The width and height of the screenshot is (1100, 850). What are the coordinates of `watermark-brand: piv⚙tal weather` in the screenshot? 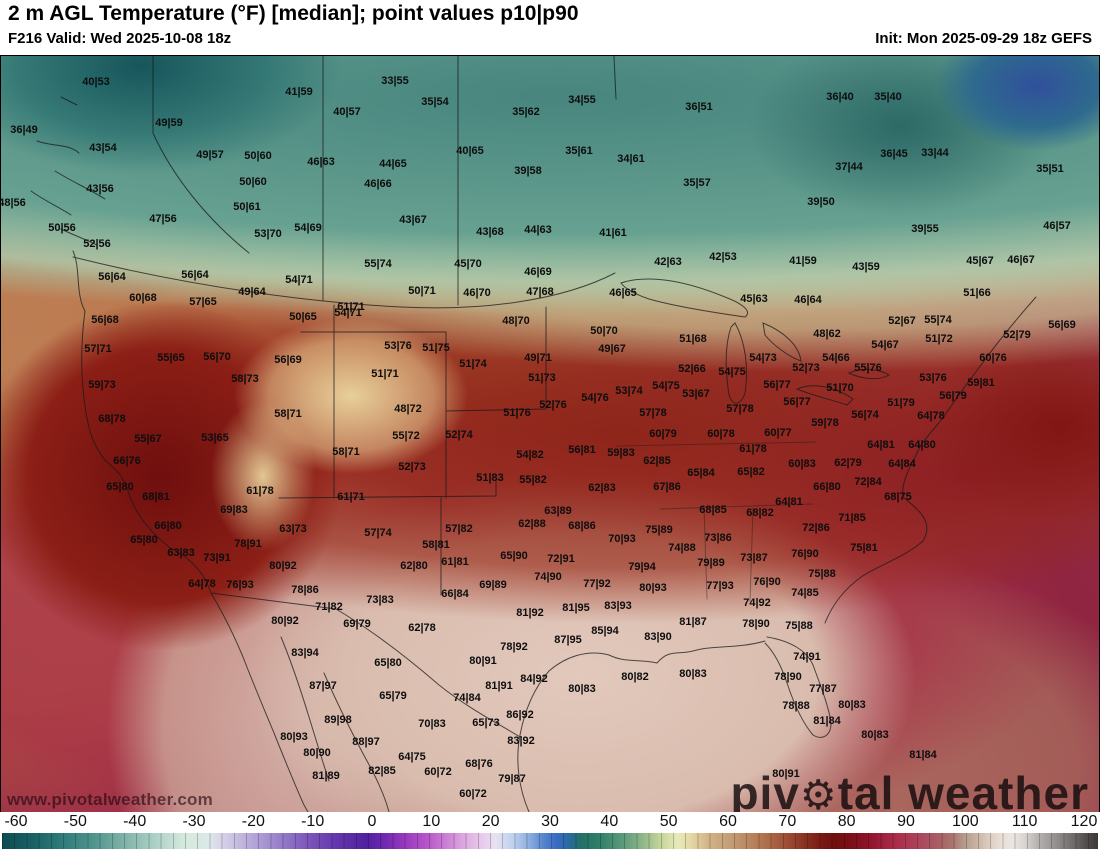 It's located at (909, 790).